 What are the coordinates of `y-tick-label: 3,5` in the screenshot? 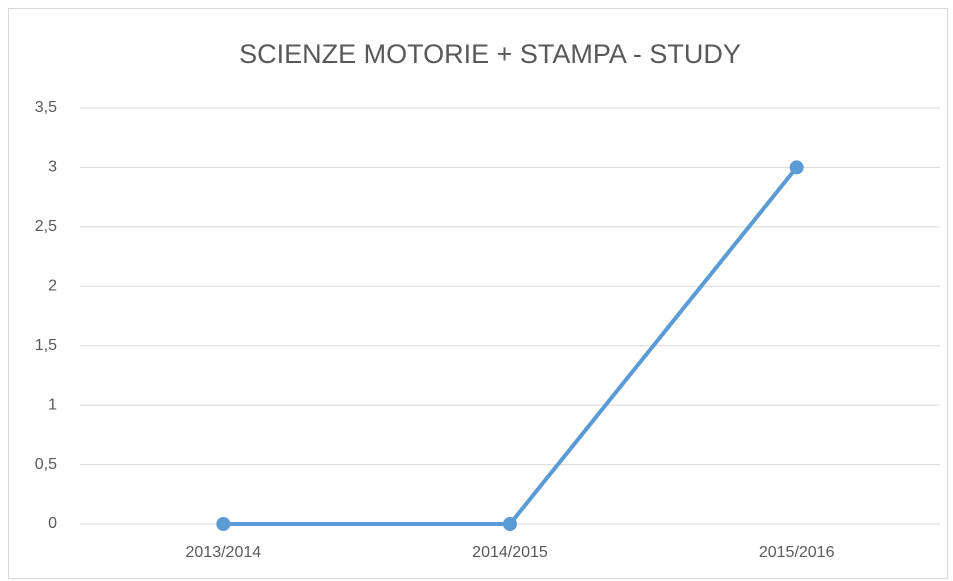 It's located at (46, 107).